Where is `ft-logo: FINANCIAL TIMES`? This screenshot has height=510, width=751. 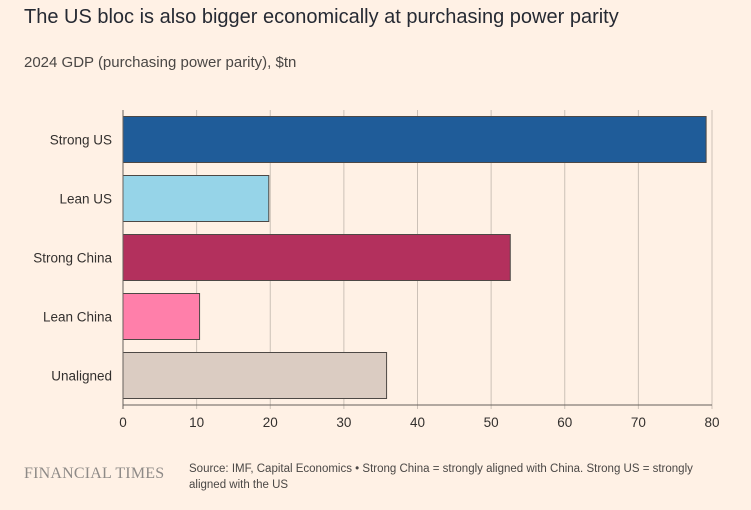 ft-logo: FINANCIAL TIMES is located at coordinates (94, 473).